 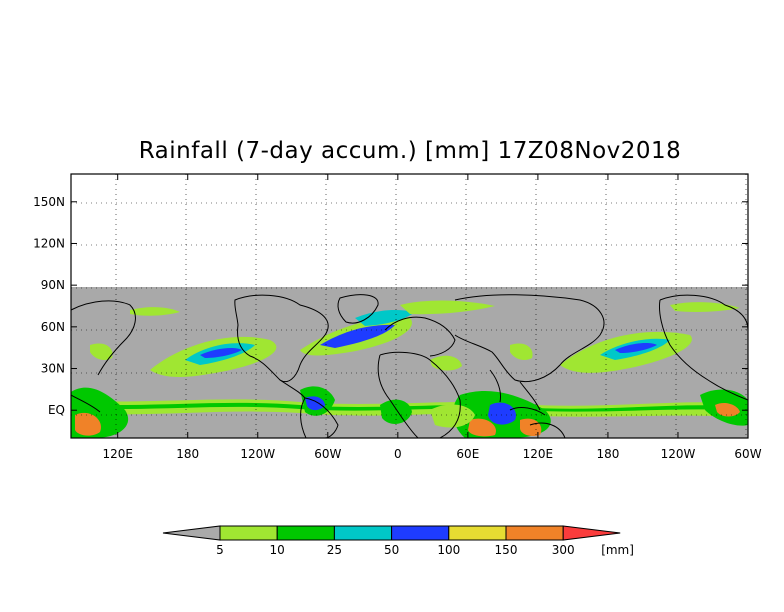 What do you see at coordinates (277, 550) in the screenshot?
I see `colorbar-level-label: 10` at bounding box center [277, 550].